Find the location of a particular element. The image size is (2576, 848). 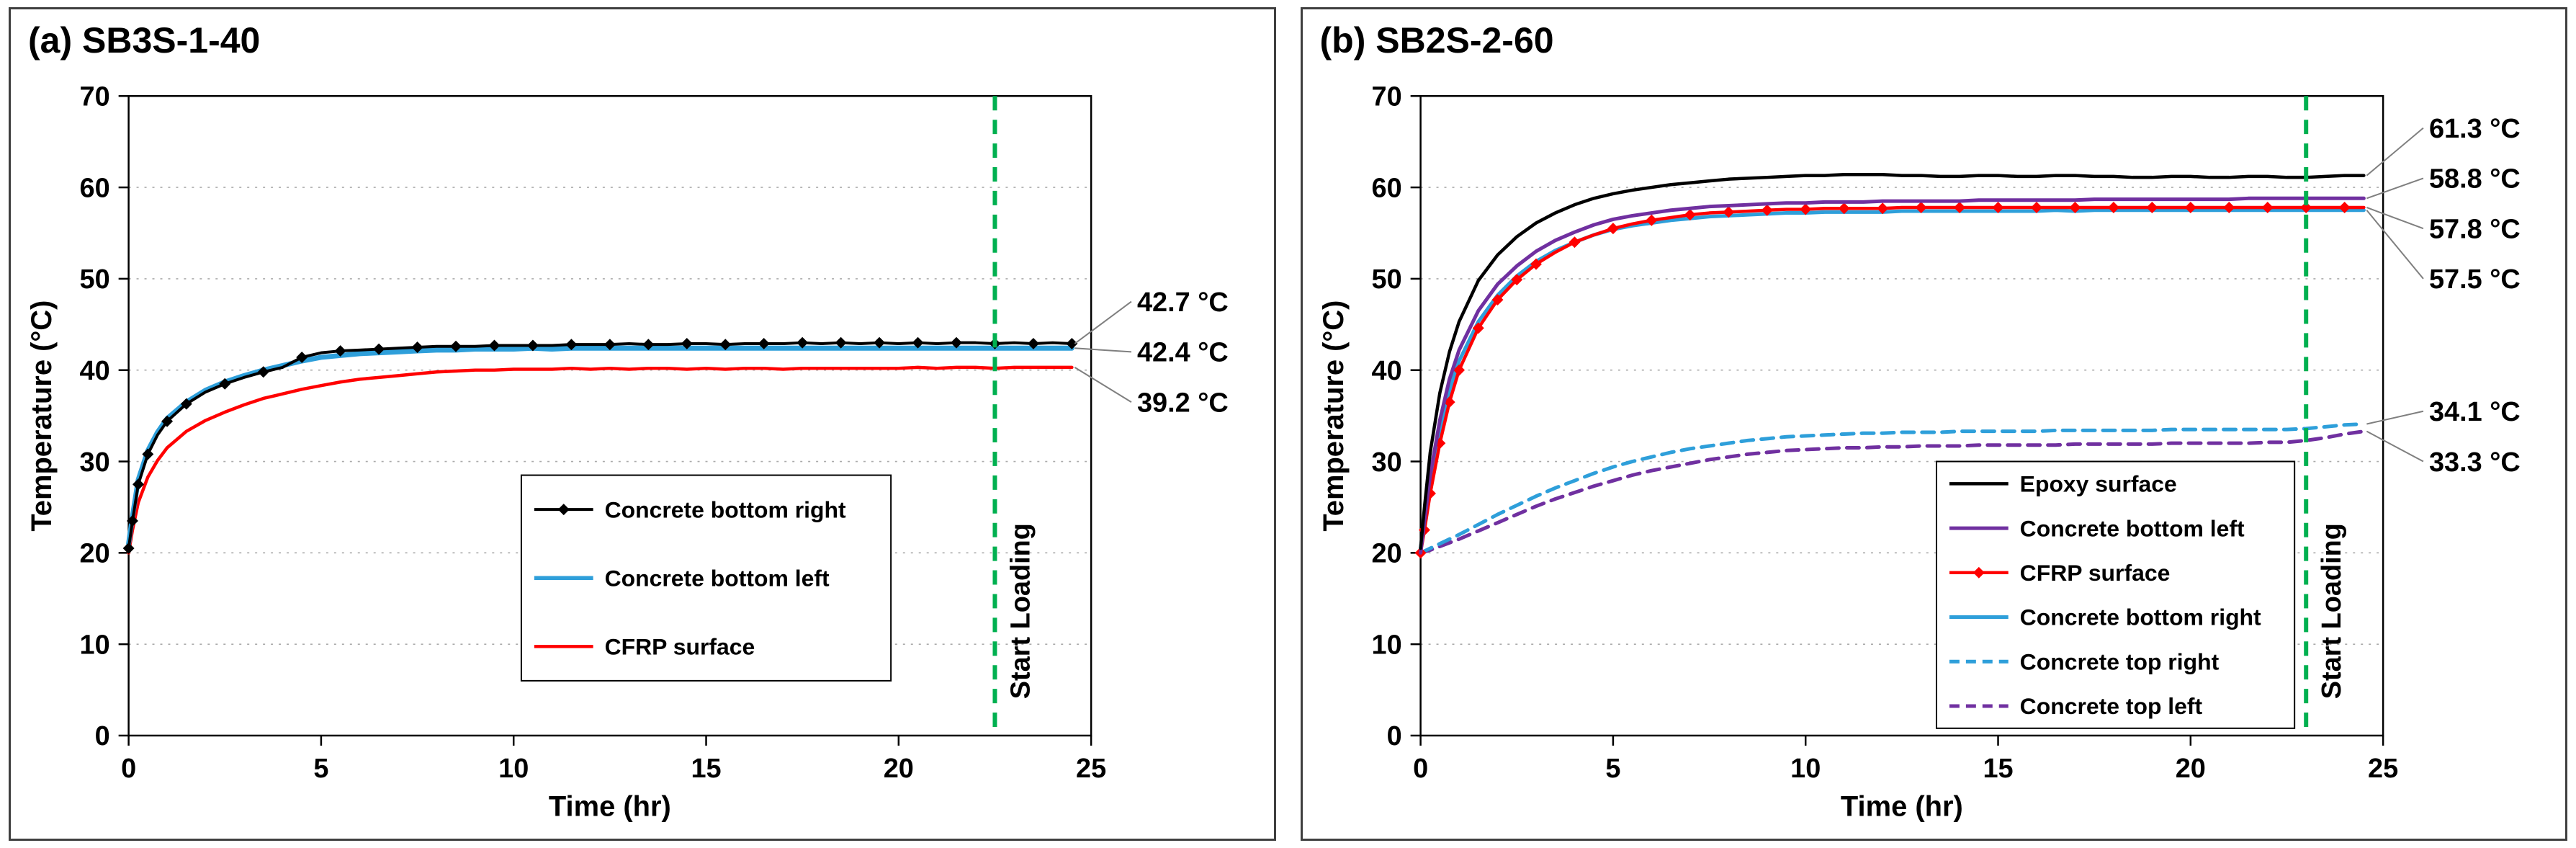

end-label-concrete-bottom-right: 57.5 °C is located at coordinates (2474, 279).